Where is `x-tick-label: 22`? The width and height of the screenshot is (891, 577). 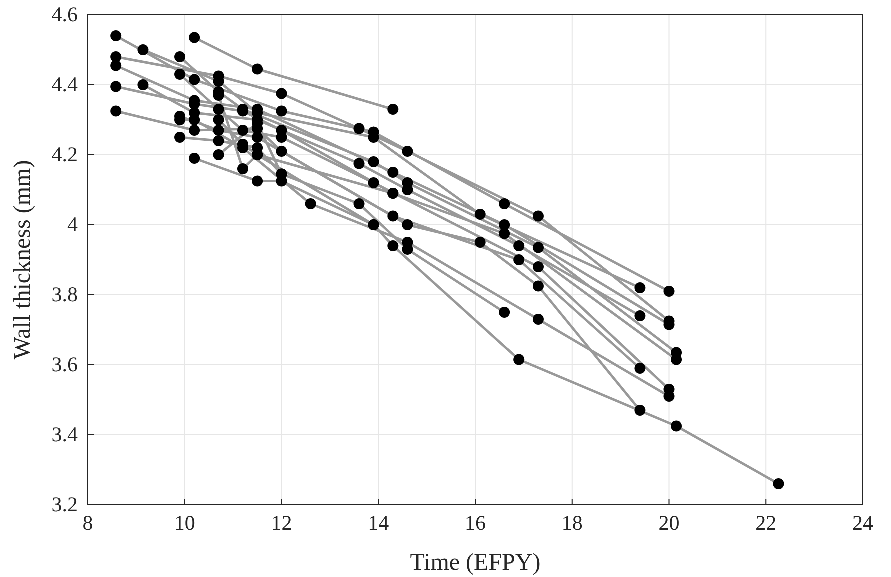 x-tick-label: 22 is located at coordinates (766, 522).